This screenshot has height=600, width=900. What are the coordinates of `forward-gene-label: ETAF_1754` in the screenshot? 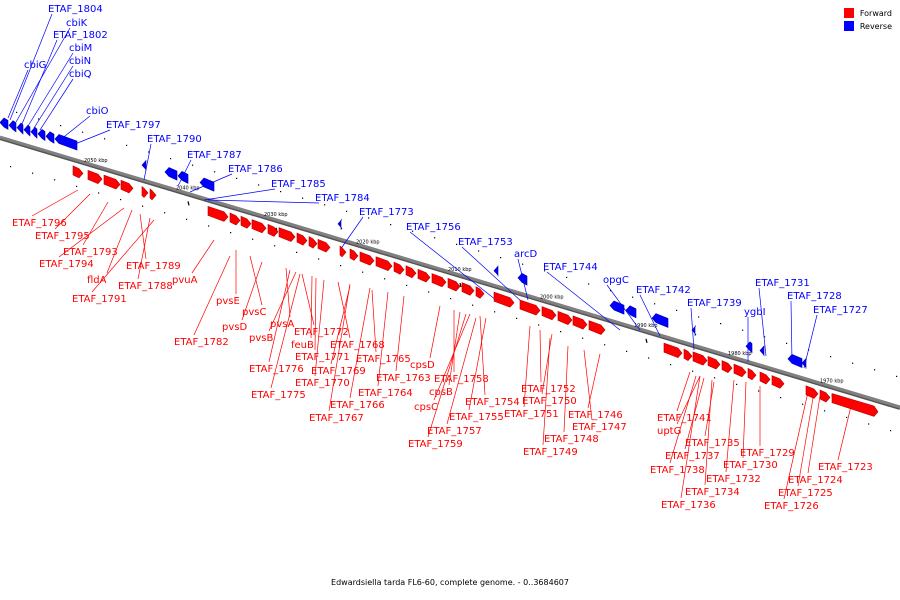 It's located at (492, 402).